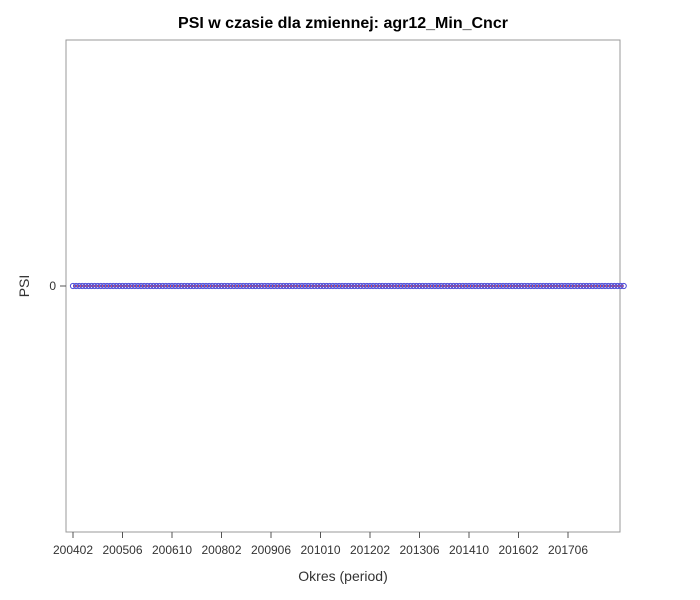 This screenshot has width=700, height=600. I want to click on y-axis-label: PSI, so click(24, 286).